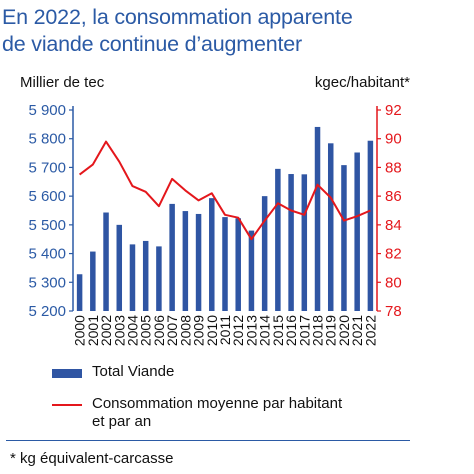 This screenshot has width=474, height=474. I want to click on bar-2013, so click(251, 270).